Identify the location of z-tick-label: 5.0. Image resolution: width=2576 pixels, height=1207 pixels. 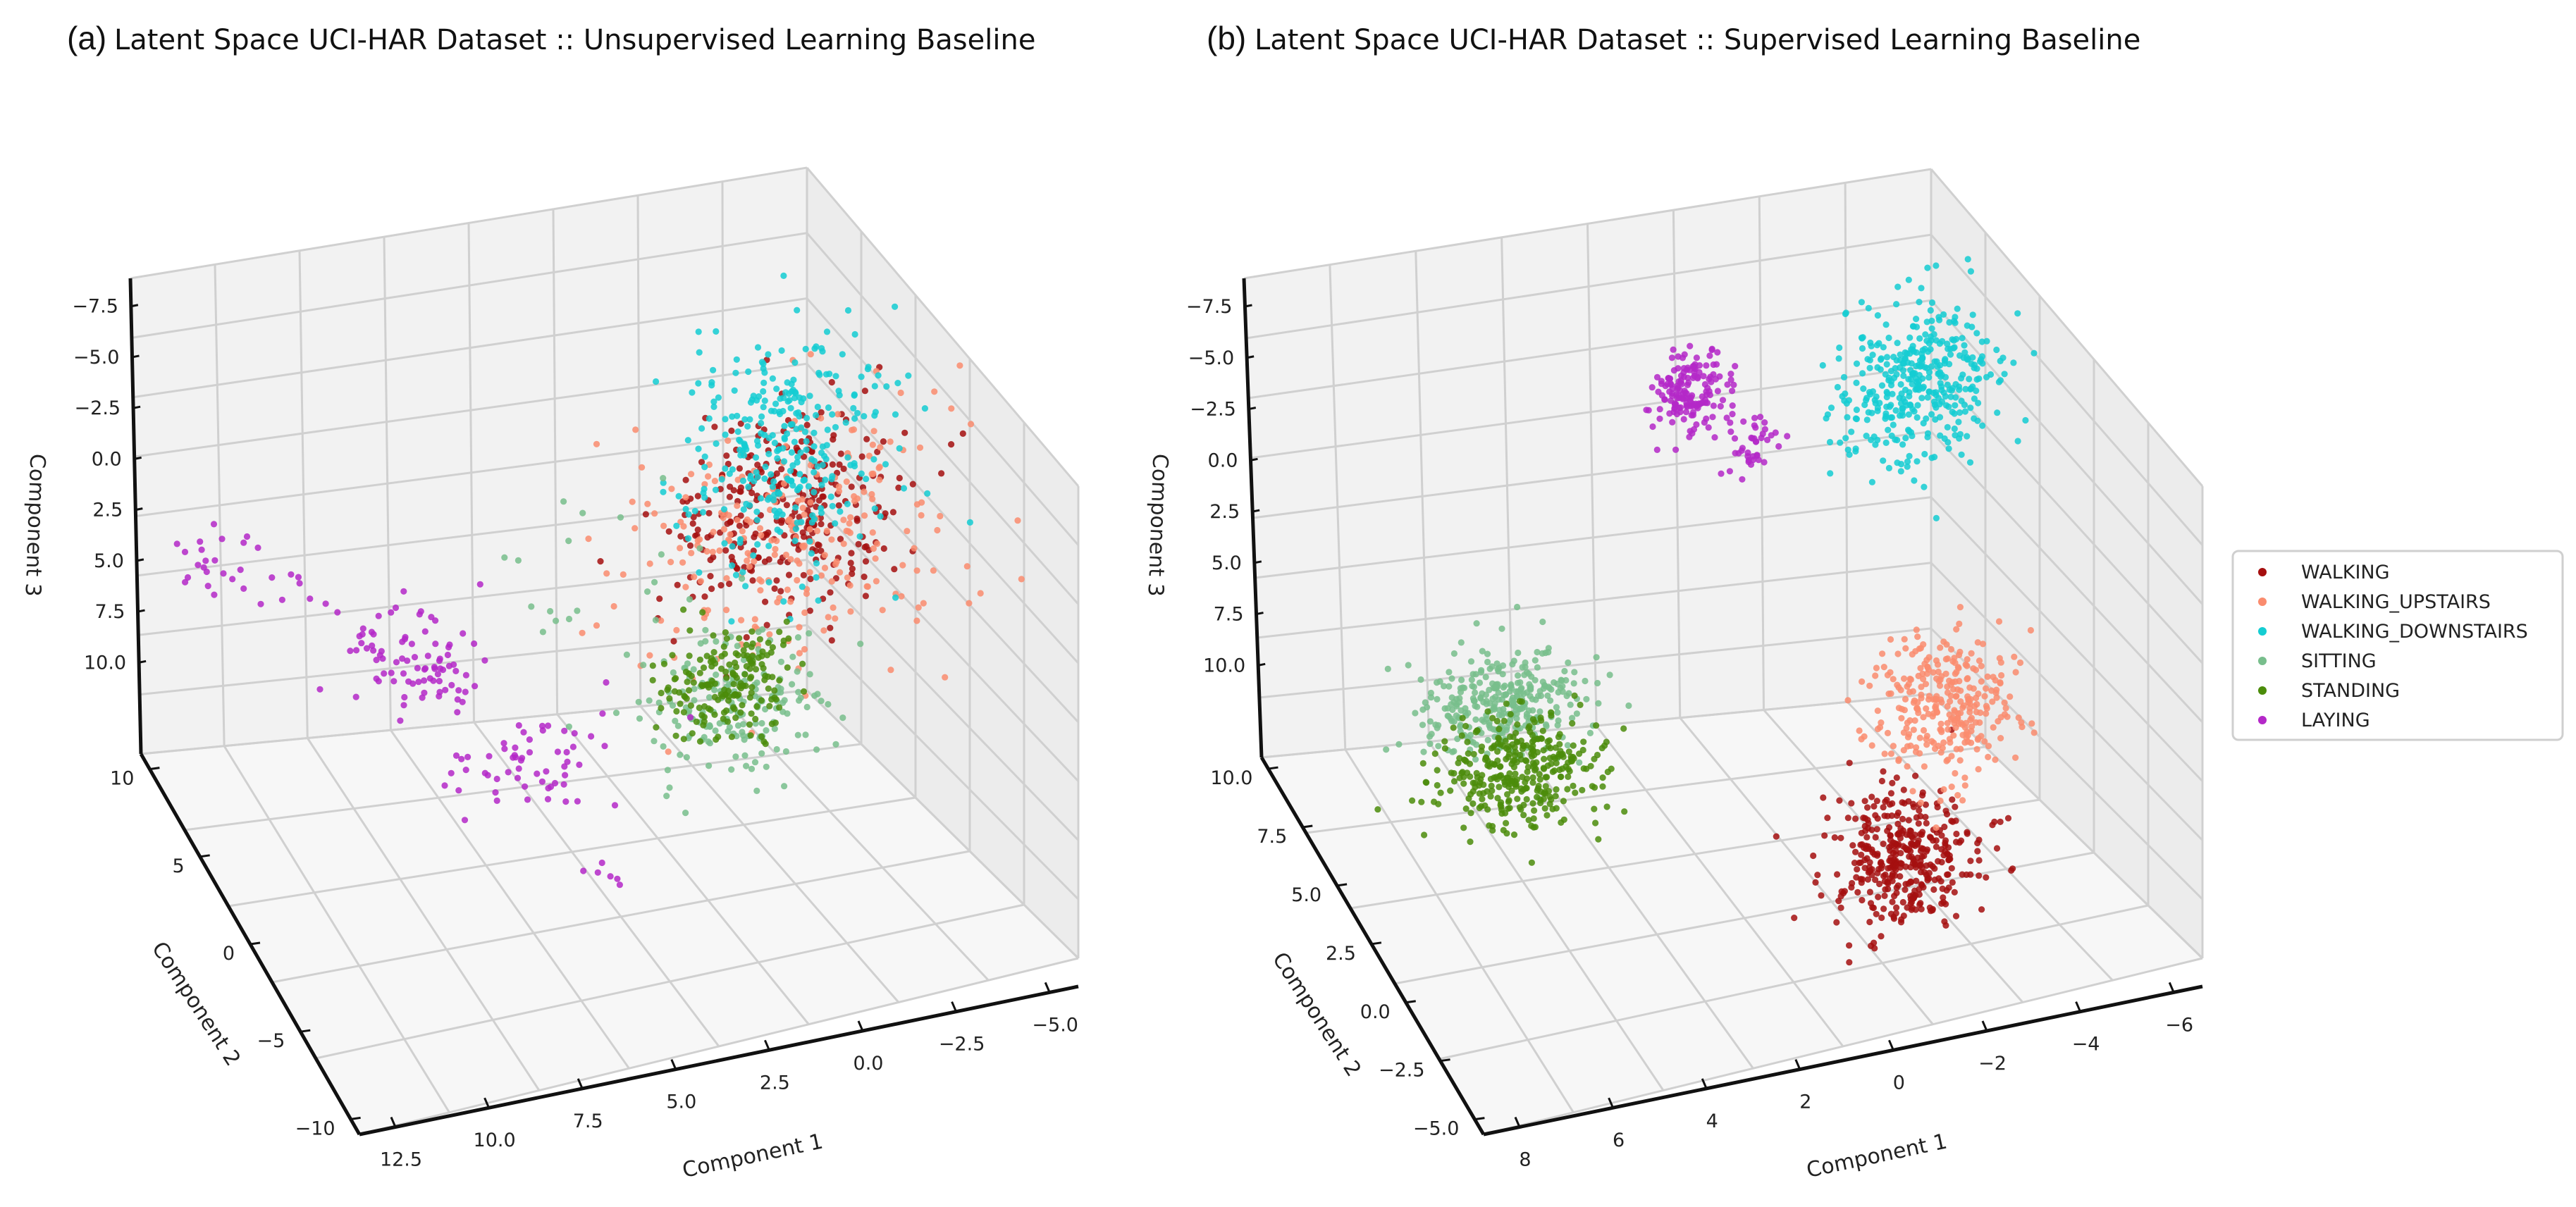
(1227, 563).